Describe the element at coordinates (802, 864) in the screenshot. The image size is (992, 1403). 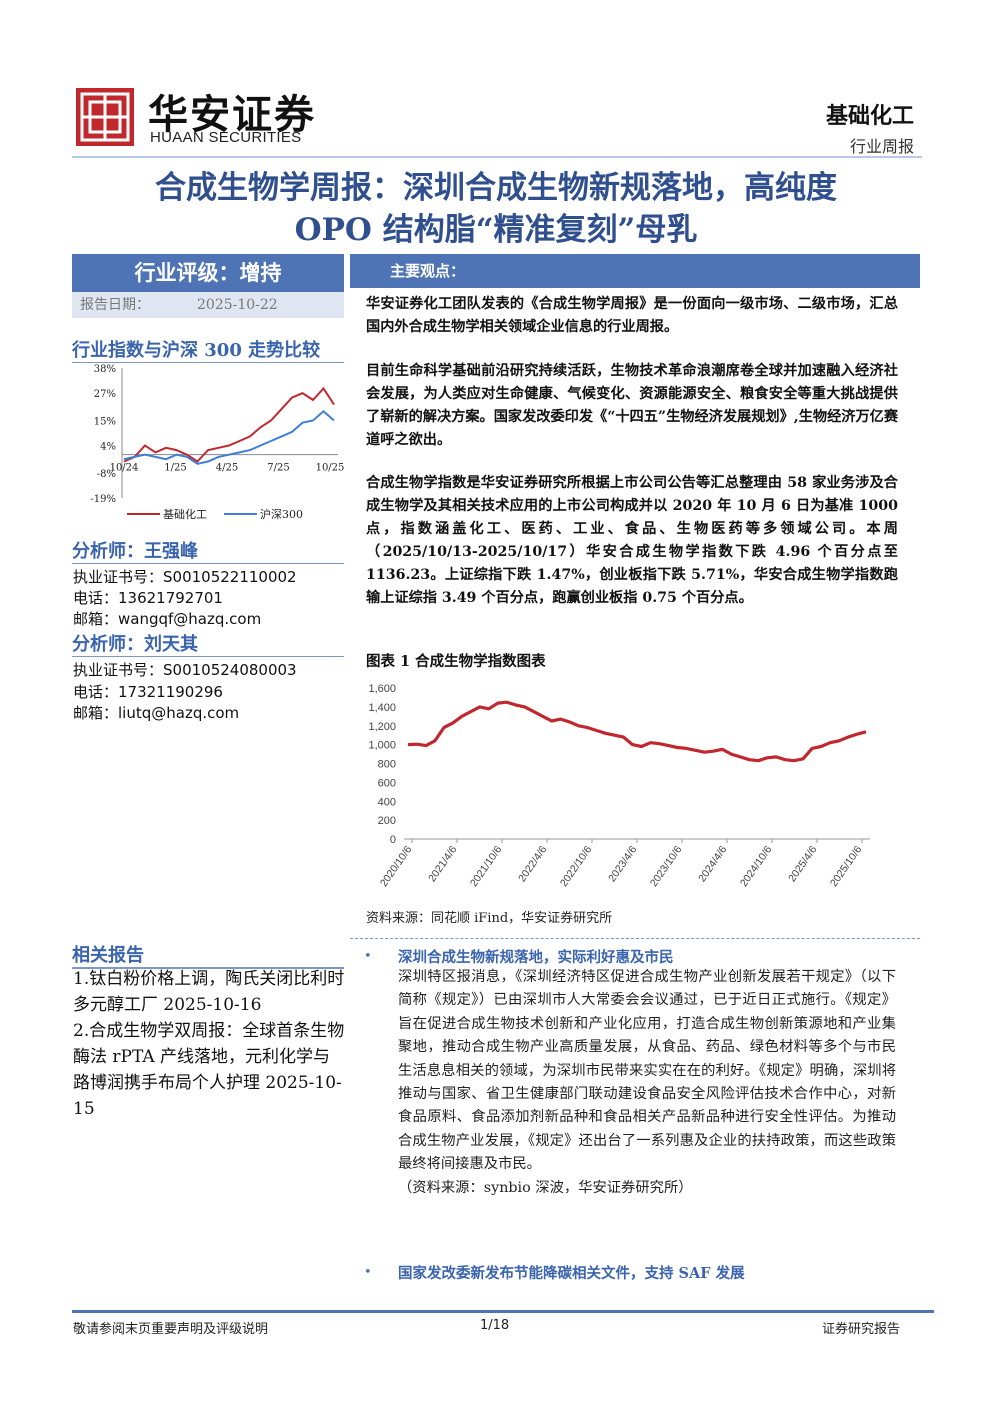
I see `big-x-tick-label: 2025/4/6` at that location.